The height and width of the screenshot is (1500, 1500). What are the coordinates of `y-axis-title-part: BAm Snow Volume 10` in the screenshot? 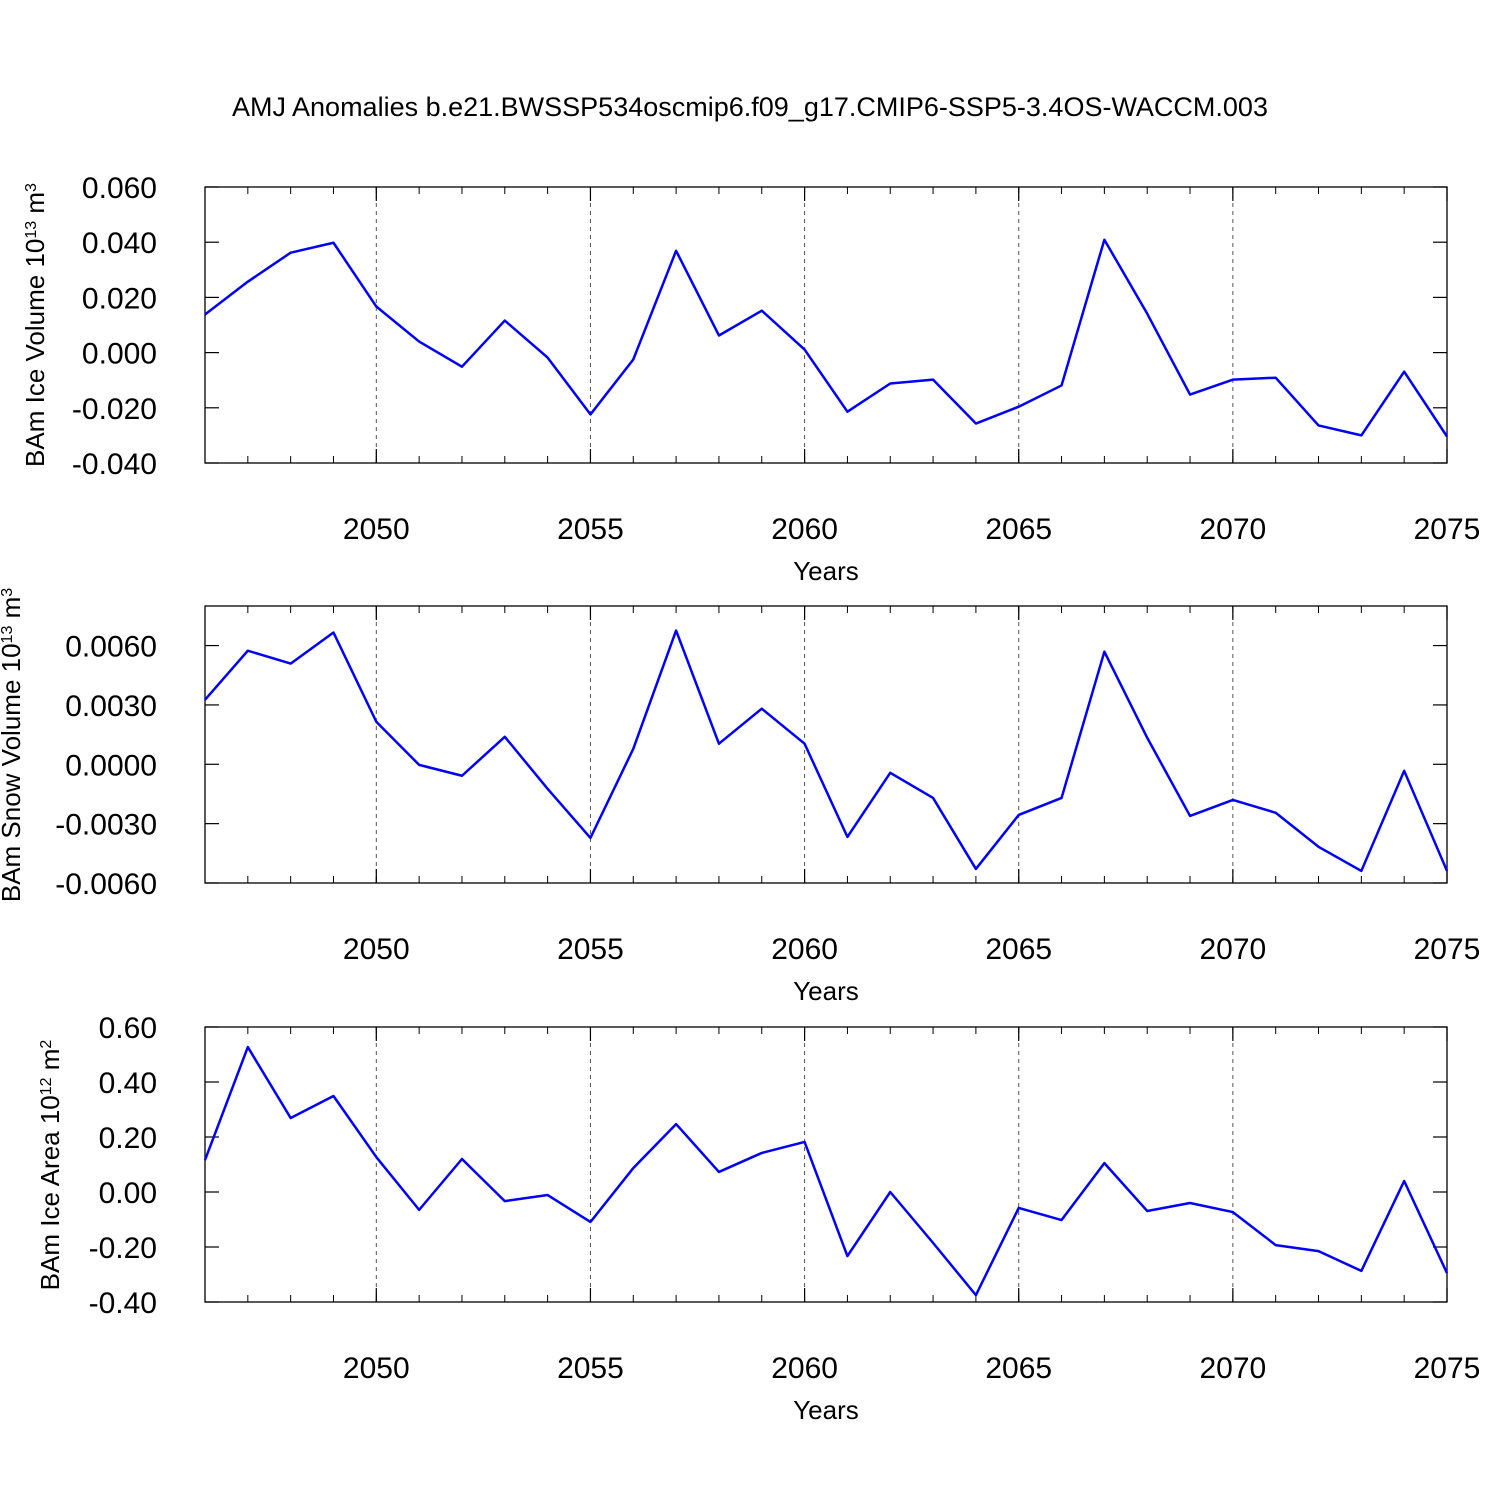 It's located at (13, 772).